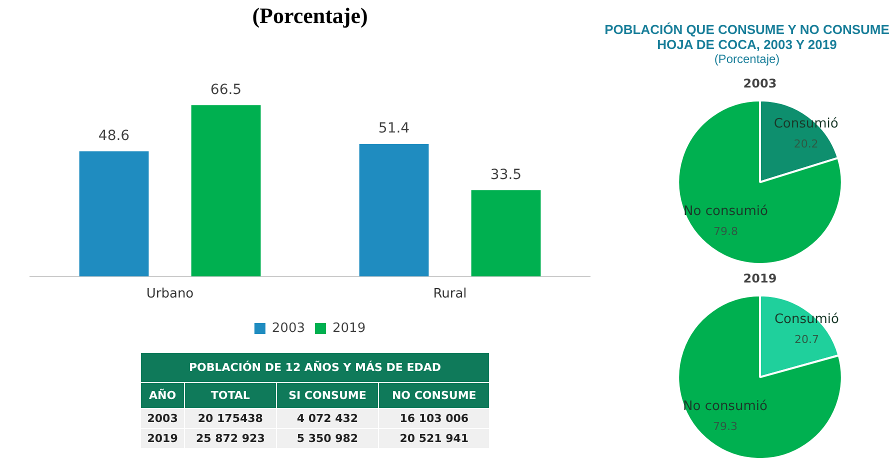 This screenshot has width=894, height=464. What do you see at coordinates (327, 418) in the screenshot?
I see `text: 4 072 432` at bounding box center [327, 418].